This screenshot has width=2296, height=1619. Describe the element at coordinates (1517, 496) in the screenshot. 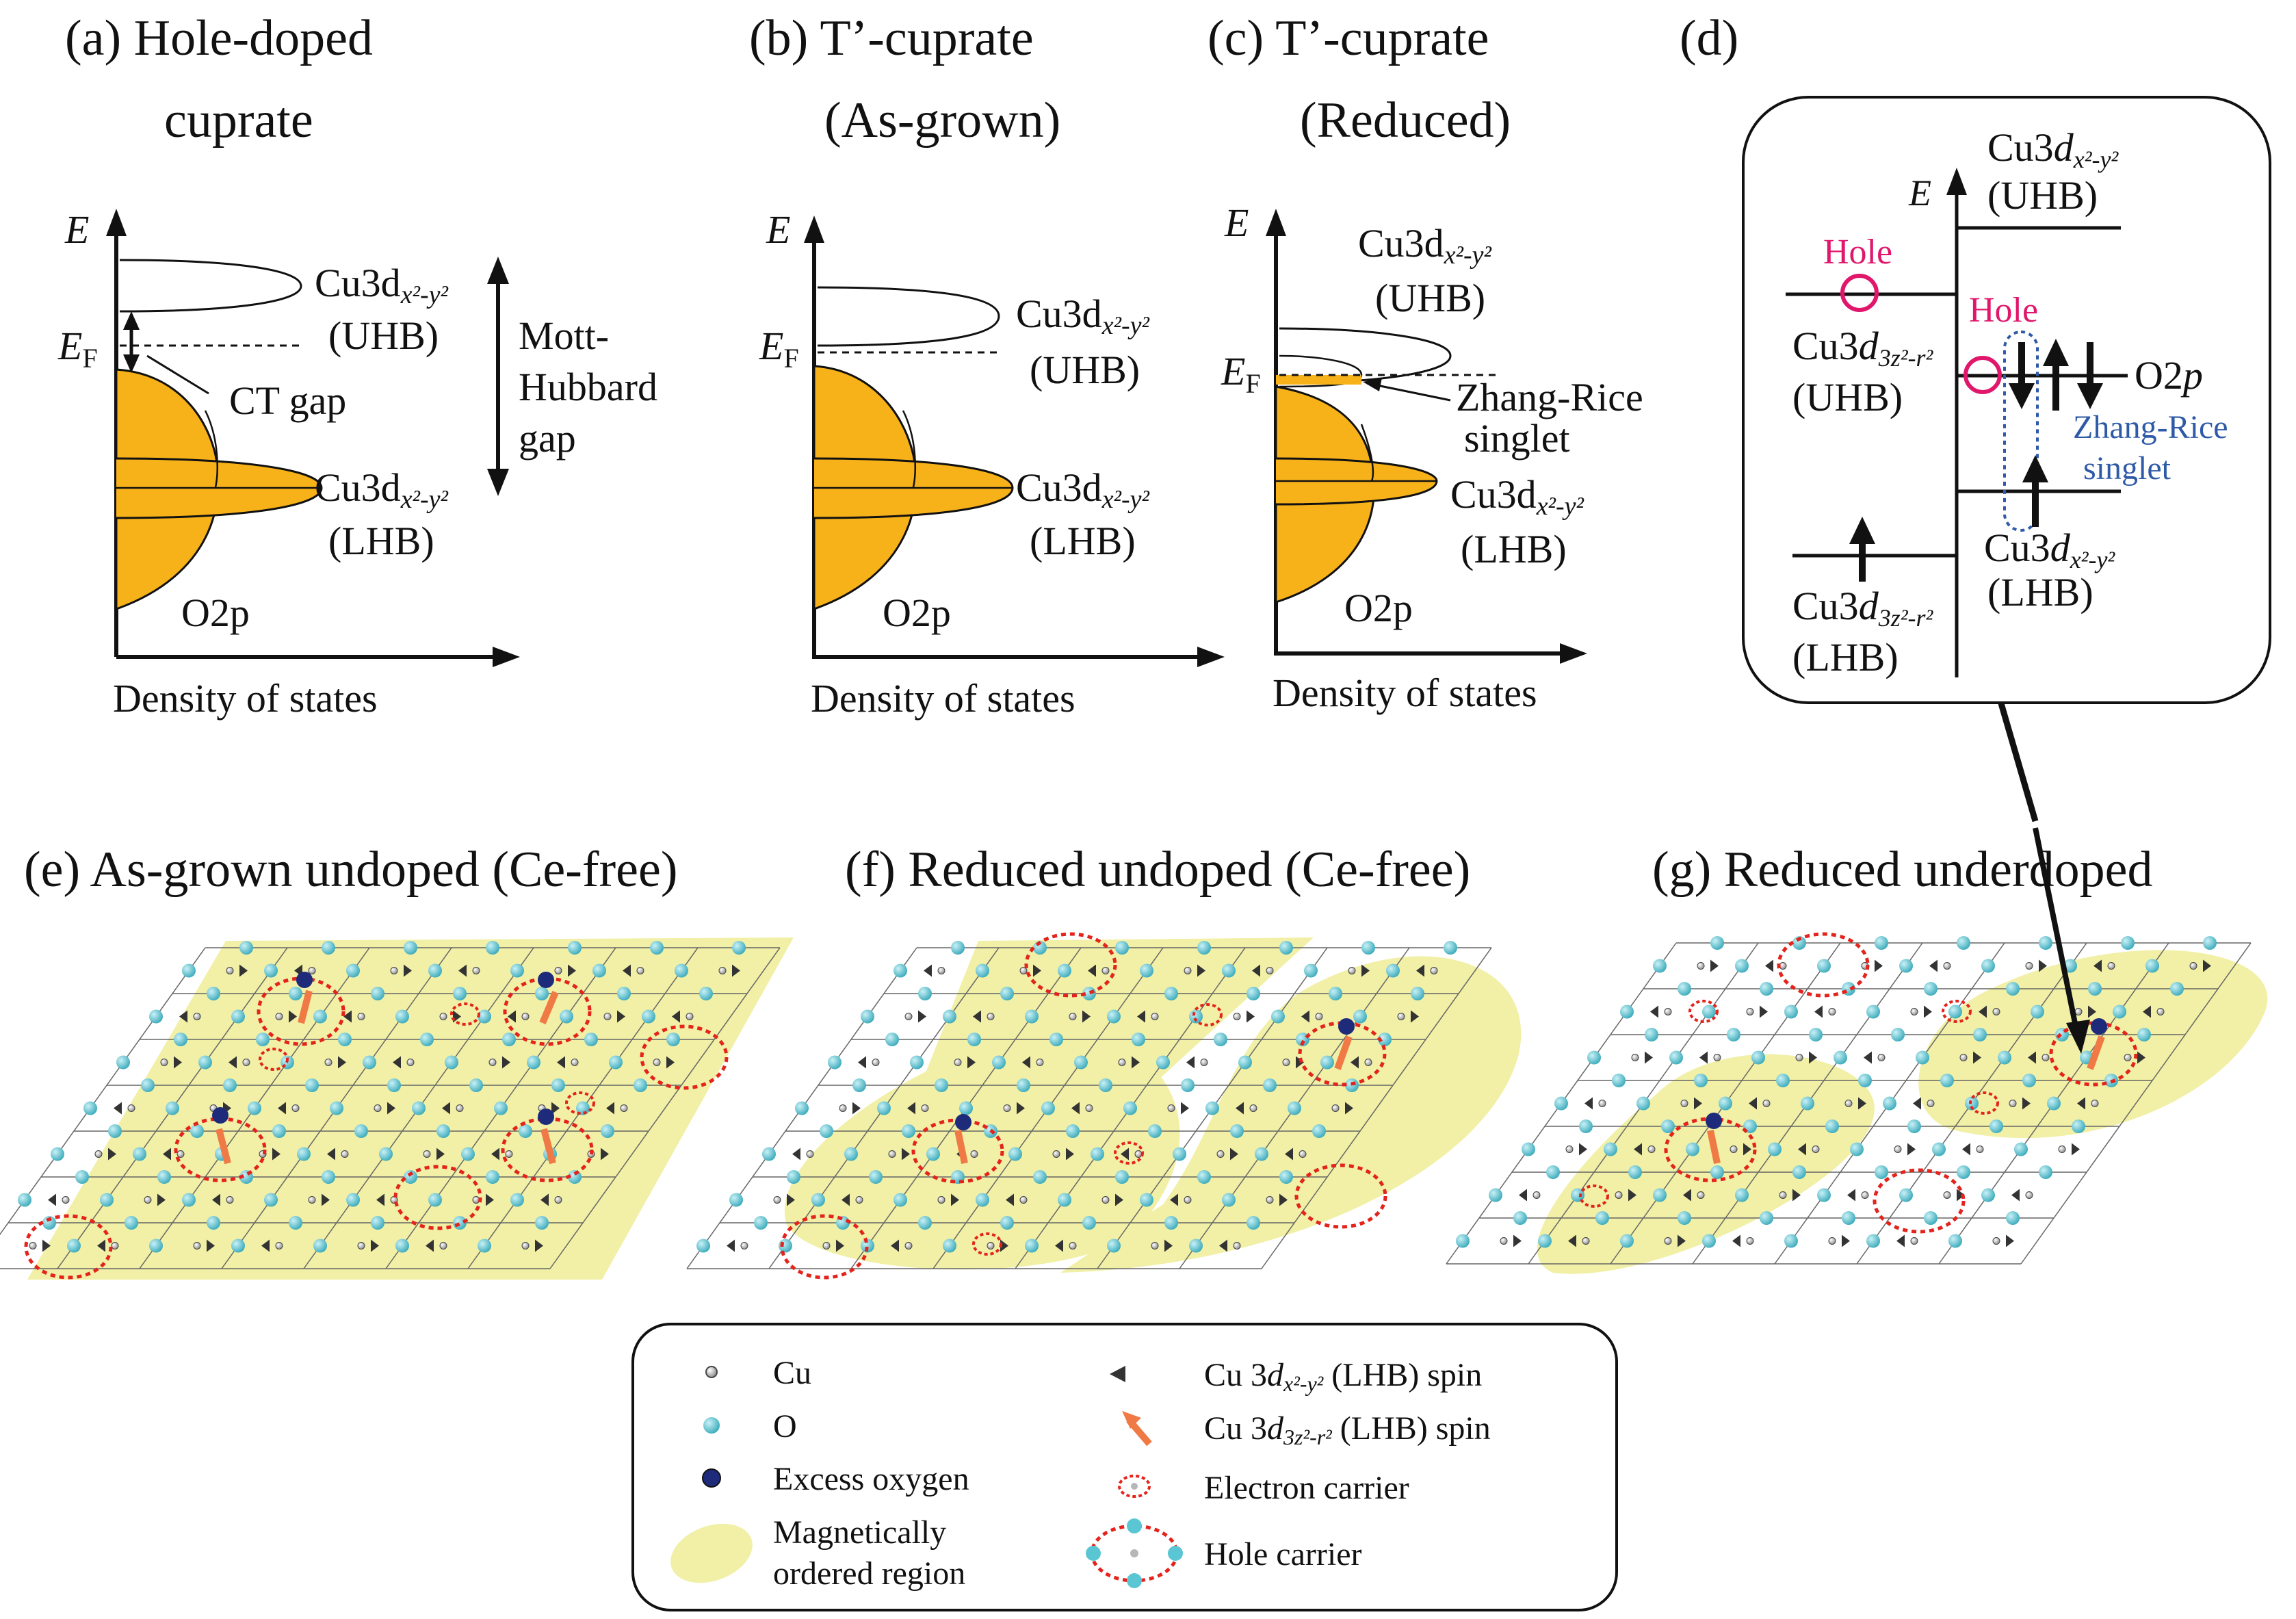

I see `lhb-name: Cu3dx²-y²` at that location.